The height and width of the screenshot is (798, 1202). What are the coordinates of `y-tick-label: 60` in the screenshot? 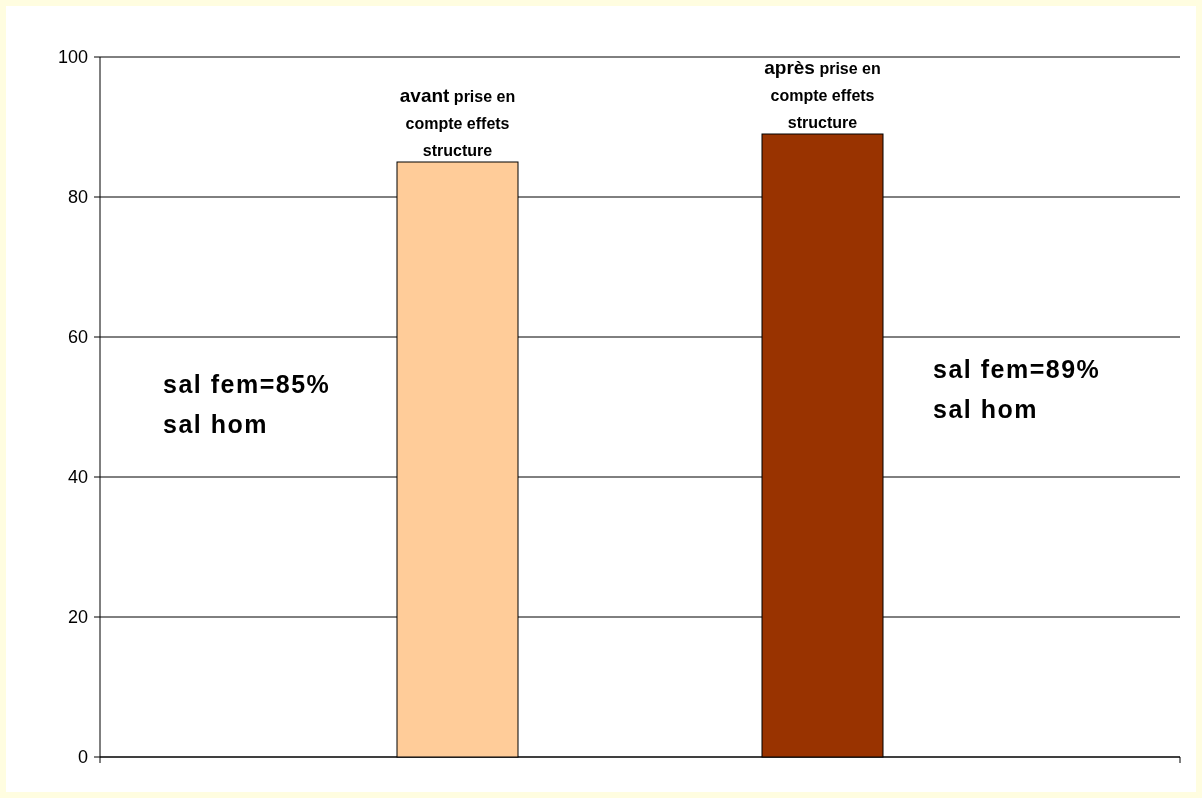 It's located at (77, 337).